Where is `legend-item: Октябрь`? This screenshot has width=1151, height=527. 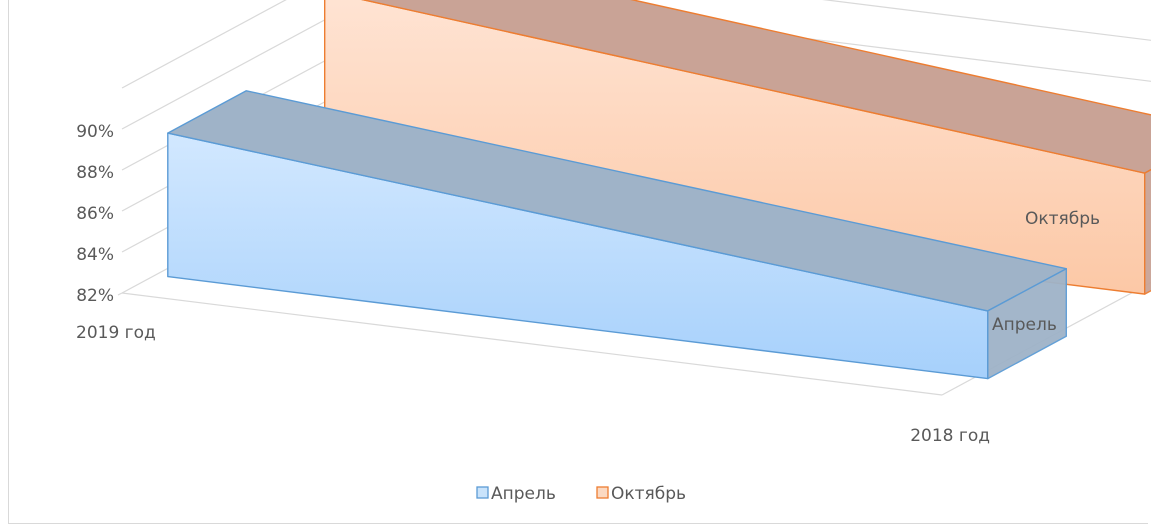 legend-item: Октябрь is located at coordinates (641, 494).